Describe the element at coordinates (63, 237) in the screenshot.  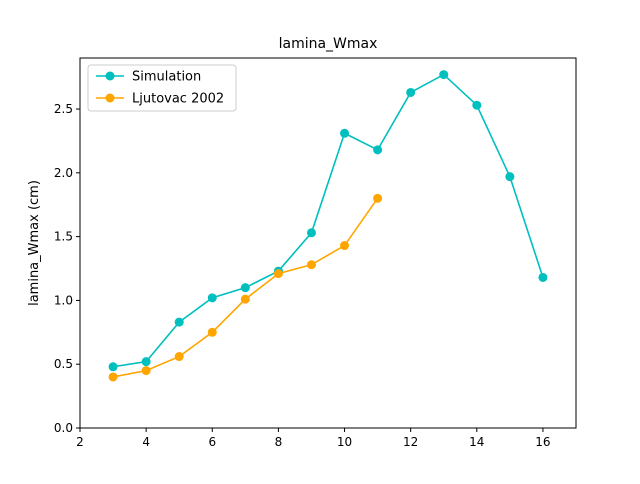
I see `y-tick-label: 1.5` at that location.